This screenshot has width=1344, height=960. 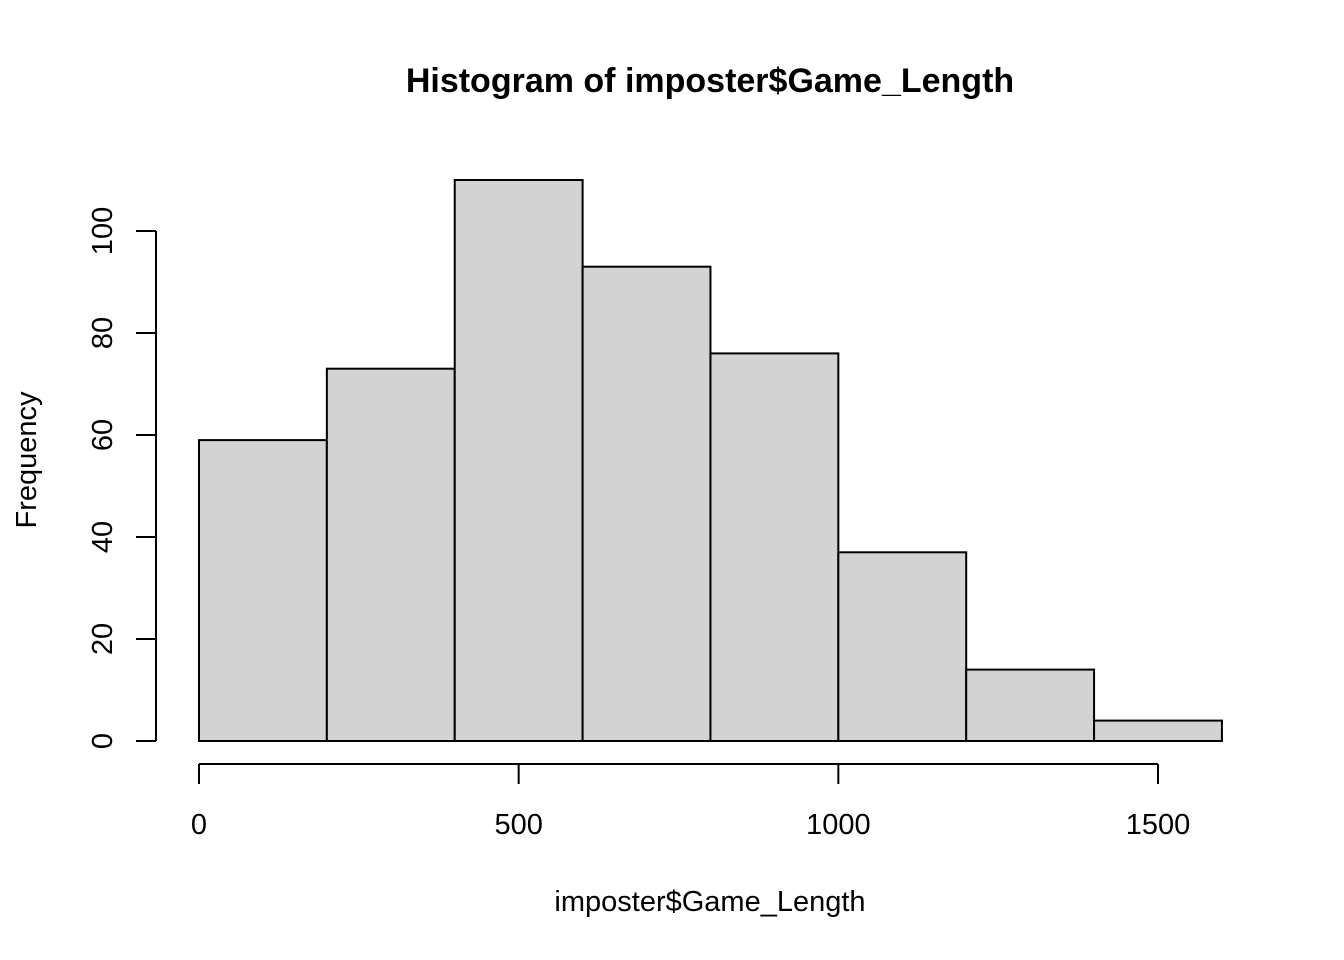 I want to click on chart-title: Histogram of imposter$Game_Length, so click(x=710, y=81).